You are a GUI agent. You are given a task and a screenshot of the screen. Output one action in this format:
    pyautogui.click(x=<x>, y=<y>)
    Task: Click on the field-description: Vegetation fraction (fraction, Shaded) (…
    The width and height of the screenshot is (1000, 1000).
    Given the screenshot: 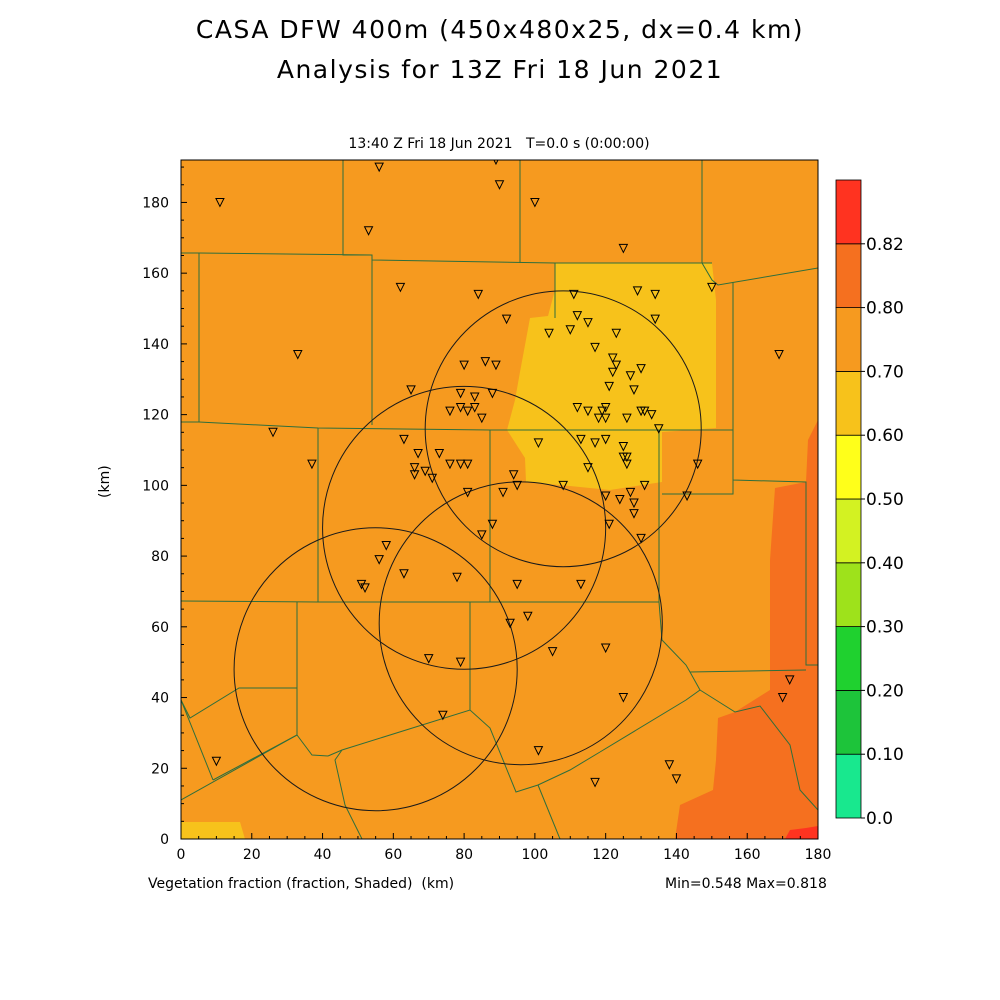 What is the action you would take?
    pyautogui.click(x=301, y=884)
    